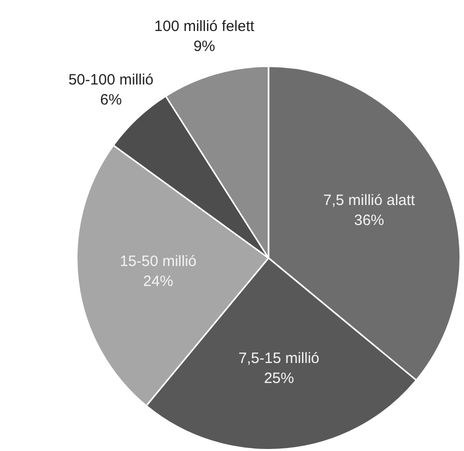 The image size is (464, 451). I want to click on slice-label: 7,5 millió alatt, so click(369, 200).